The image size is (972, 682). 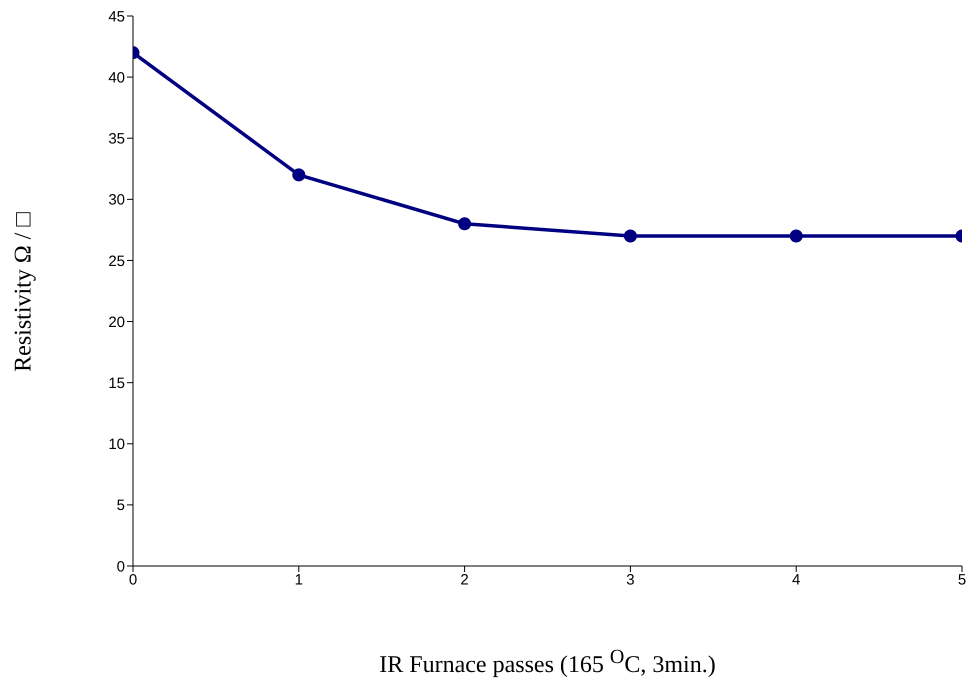 What do you see at coordinates (116, 322) in the screenshot?
I see `y-tick-label: 20` at bounding box center [116, 322].